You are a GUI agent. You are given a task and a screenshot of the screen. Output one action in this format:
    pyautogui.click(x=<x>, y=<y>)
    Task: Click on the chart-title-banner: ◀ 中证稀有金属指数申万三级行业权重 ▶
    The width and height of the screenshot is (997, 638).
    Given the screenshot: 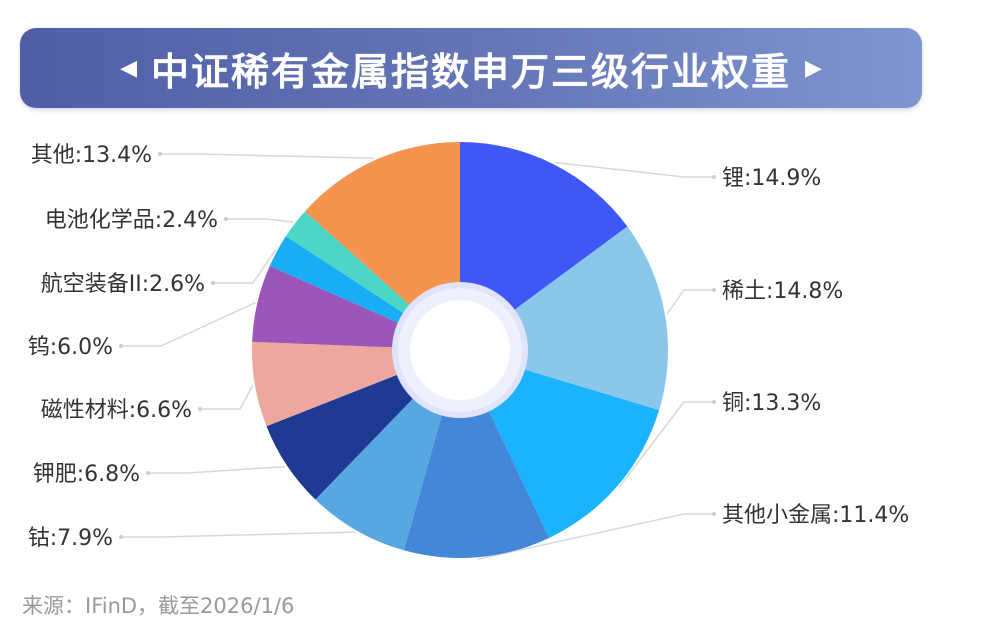 What is the action you would take?
    pyautogui.click(x=471, y=68)
    